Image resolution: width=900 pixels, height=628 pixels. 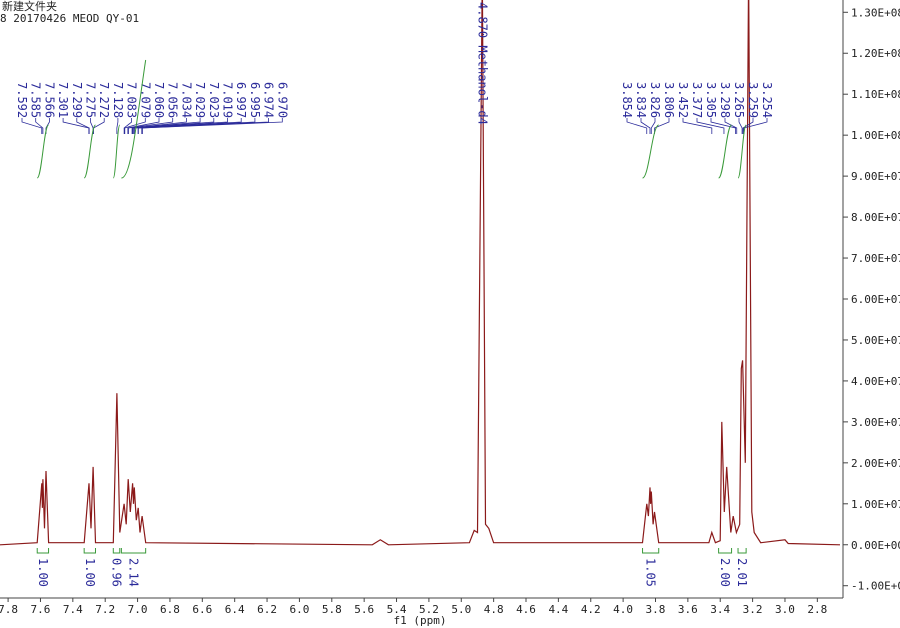 What do you see at coordinates (697, 100) in the screenshot?
I see `peak-label: 3.377` at bounding box center [697, 100].